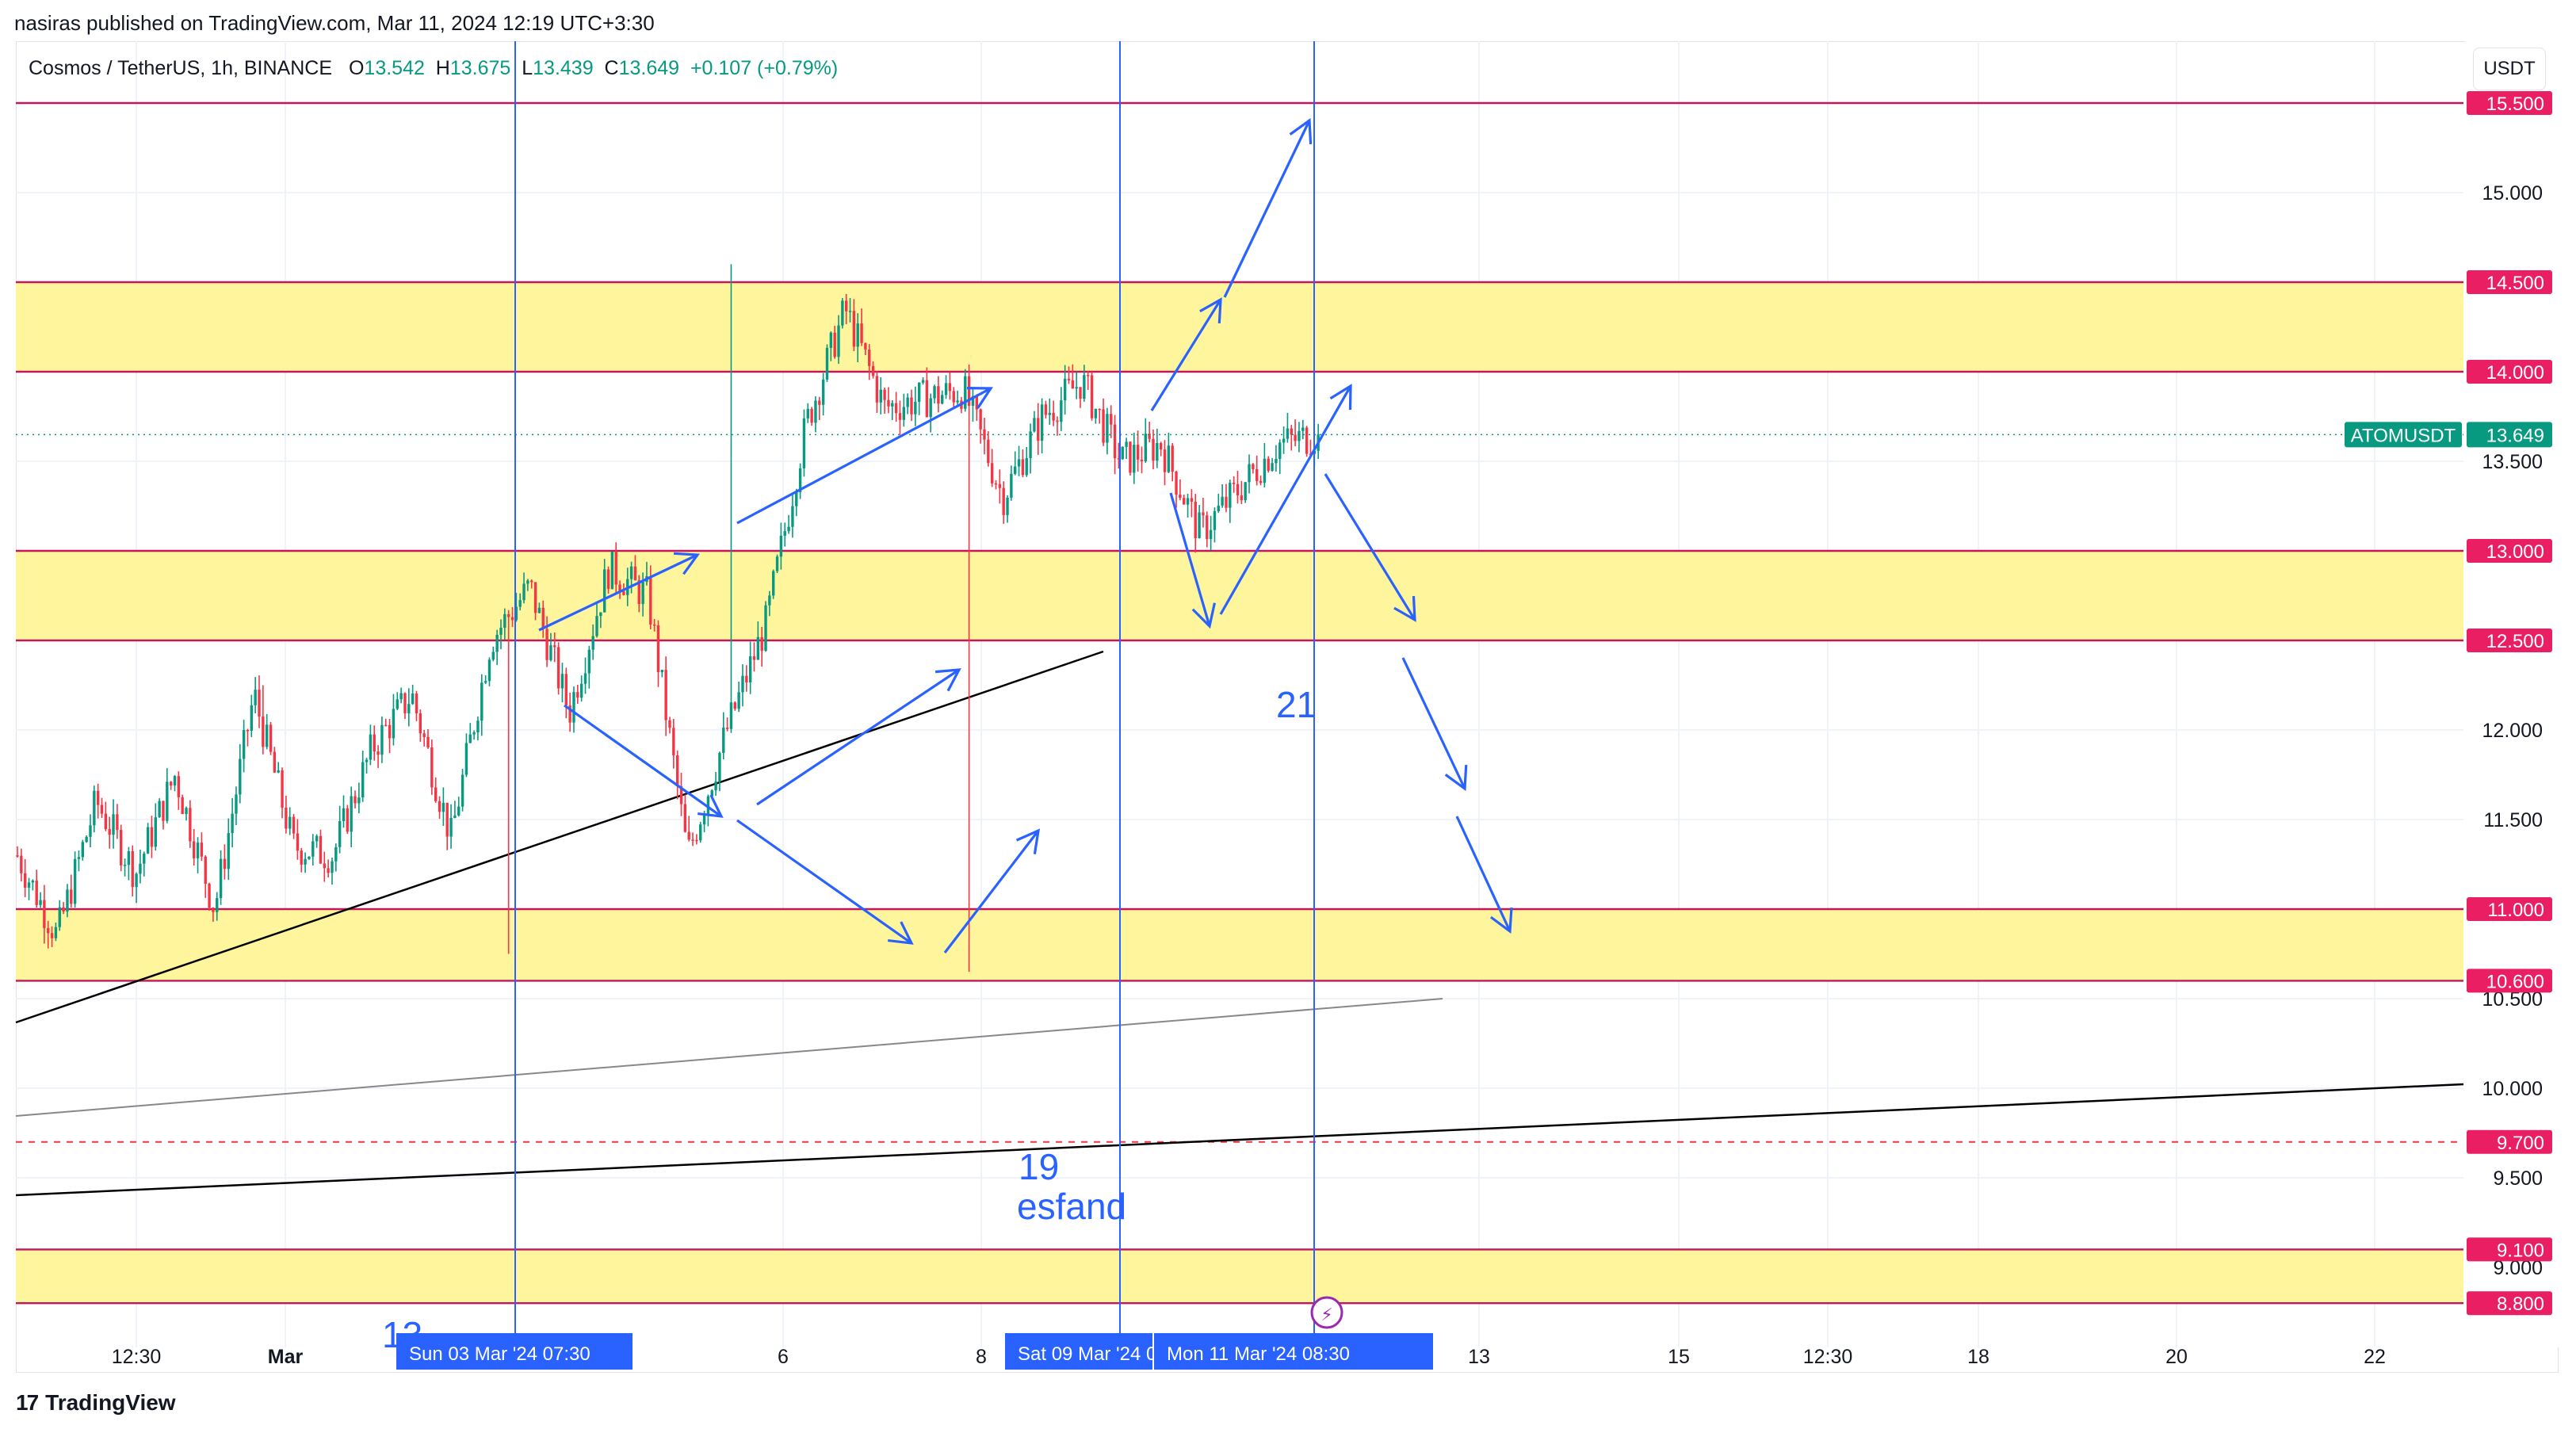  Describe the element at coordinates (110, 1403) in the screenshot. I see `tradingview-name: TradingView` at that location.